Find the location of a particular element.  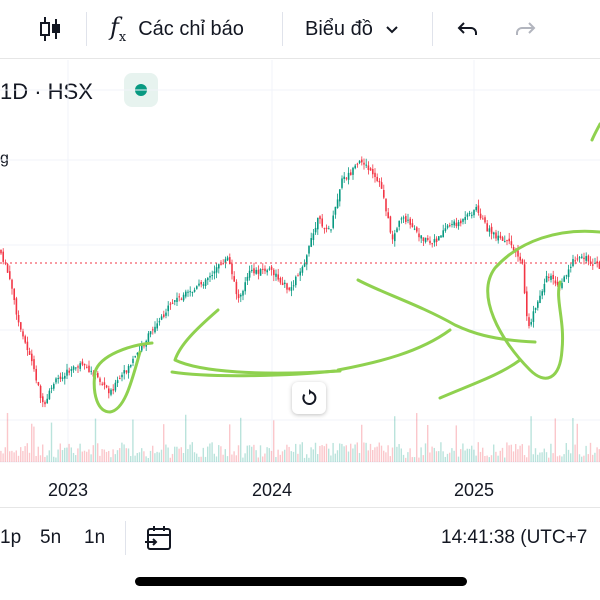

redo-button is located at coordinates (525, 29).